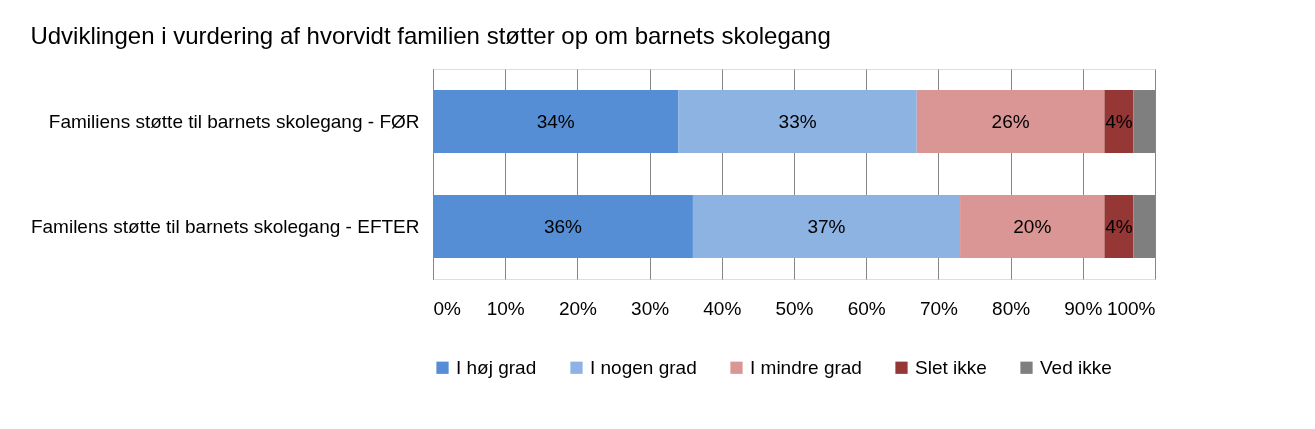 This screenshot has height=429, width=1315. What do you see at coordinates (225, 226) in the screenshot?
I see `y-tick-label: Familens støtte til barnets skolegang - EFTER` at bounding box center [225, 226].